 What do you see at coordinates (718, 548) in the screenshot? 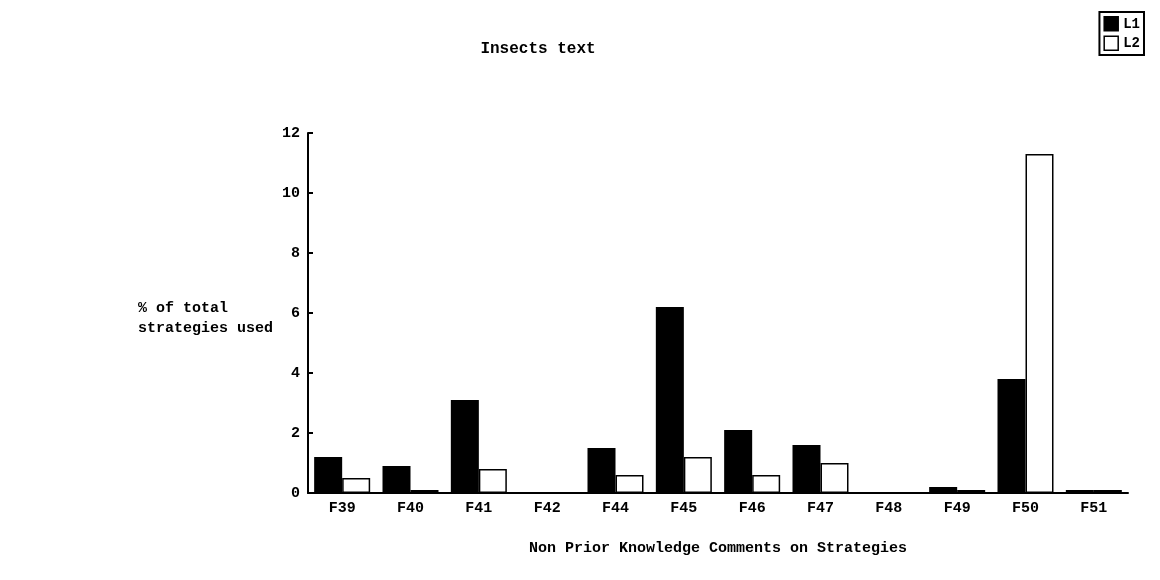
I see `x-axis-title: Non Prior Knowledge Comments on Strategies` at bounding box center [718, 548].